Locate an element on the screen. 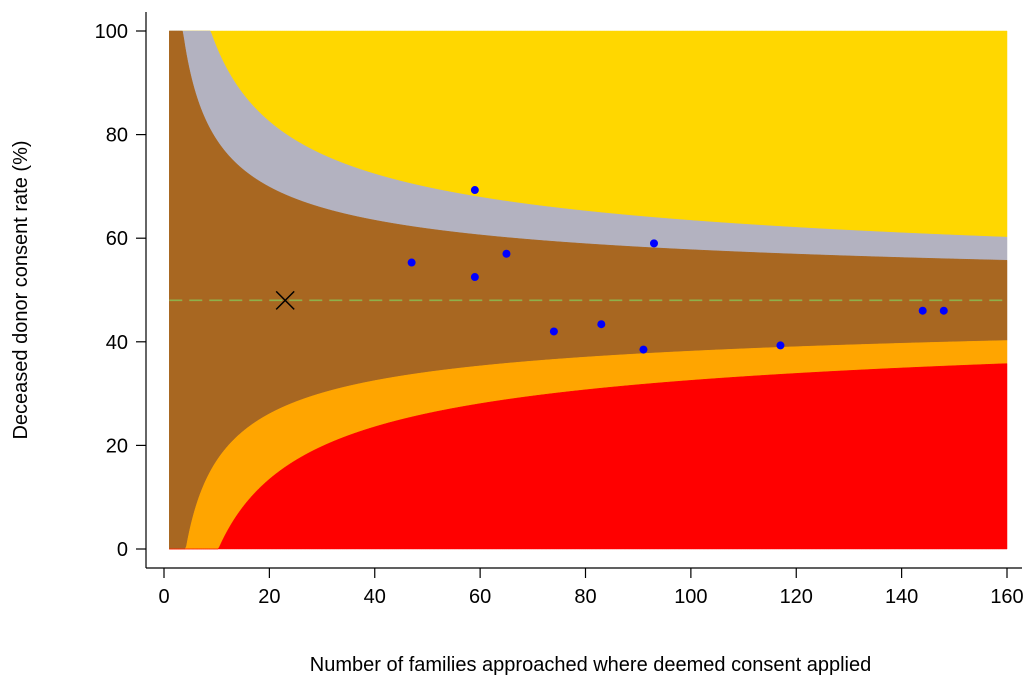 Image resolution: width=1034 pixels, height=686 pixels. y-tick-label: 40 is located at coordinates (117, 343).